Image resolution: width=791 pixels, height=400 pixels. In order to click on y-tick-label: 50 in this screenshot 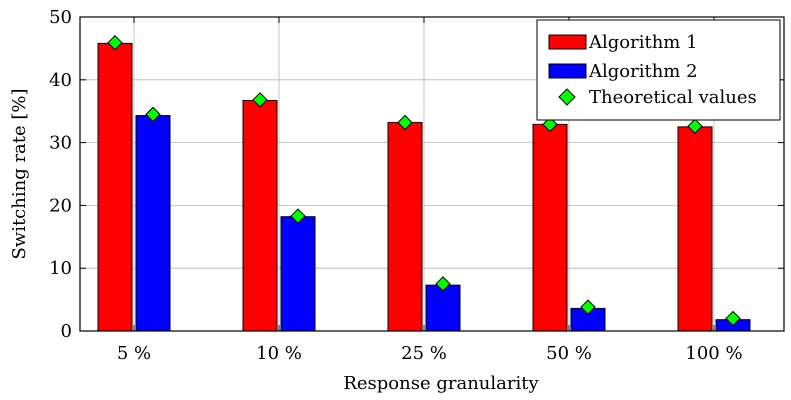, I will do `click(60, 17)`.